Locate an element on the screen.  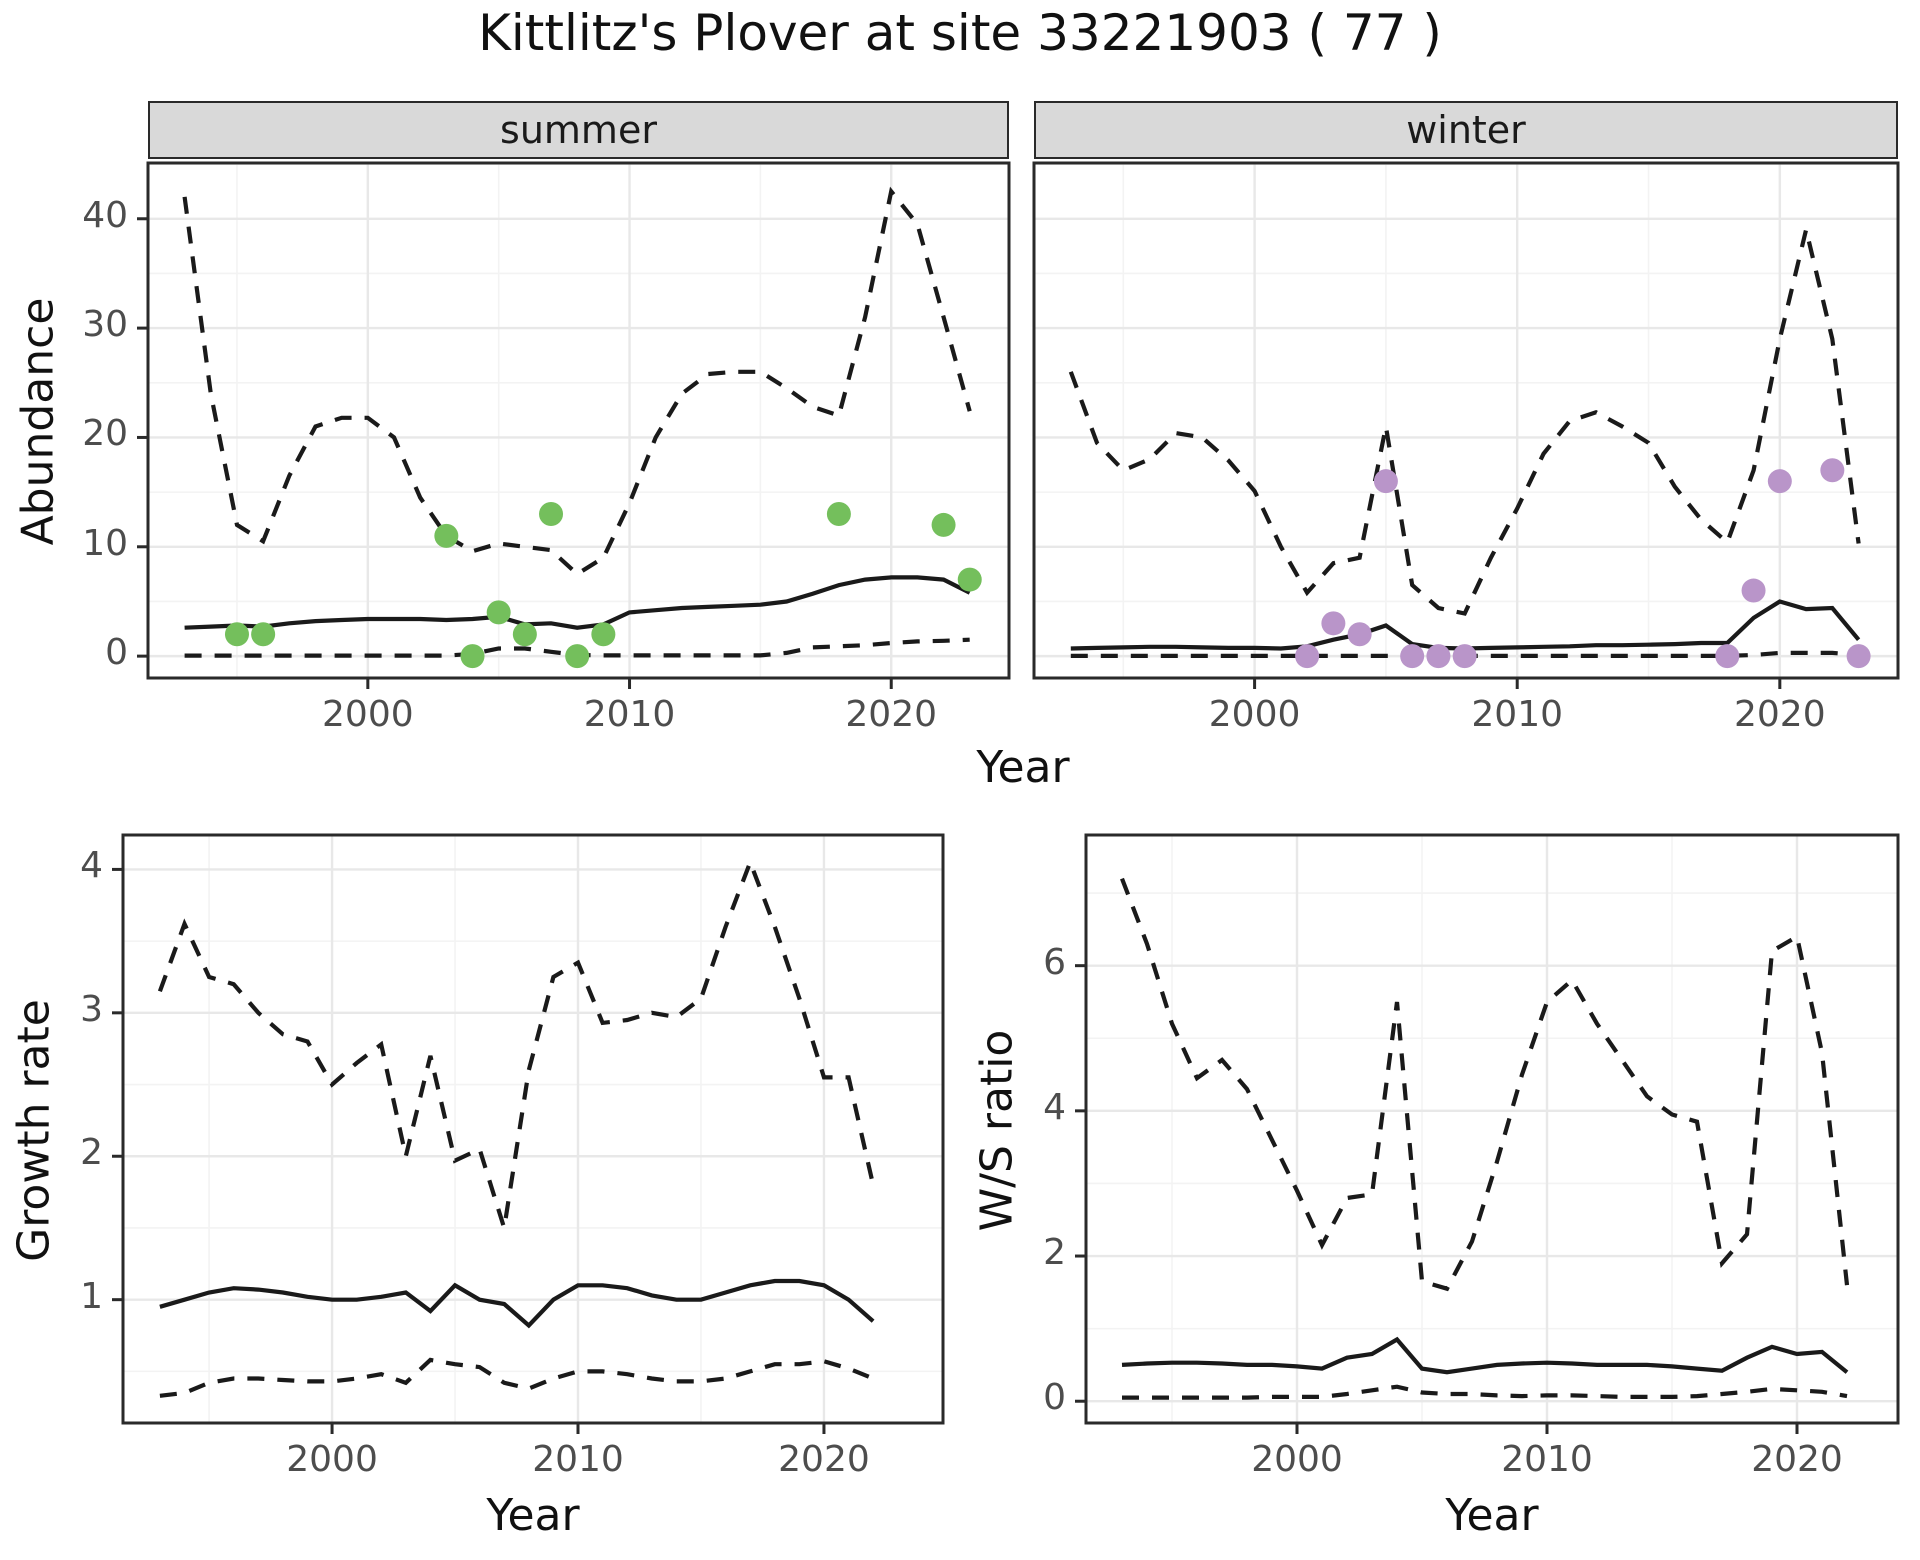
points-abundance-summer is located at coordinates (603, 585).